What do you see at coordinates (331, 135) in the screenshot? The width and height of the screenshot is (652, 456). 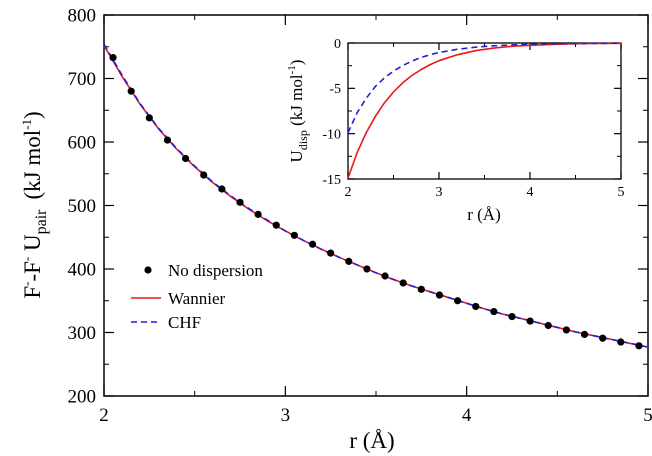 I see `inset-y-tick-label-10: -10` at bounding box center [331, 135].